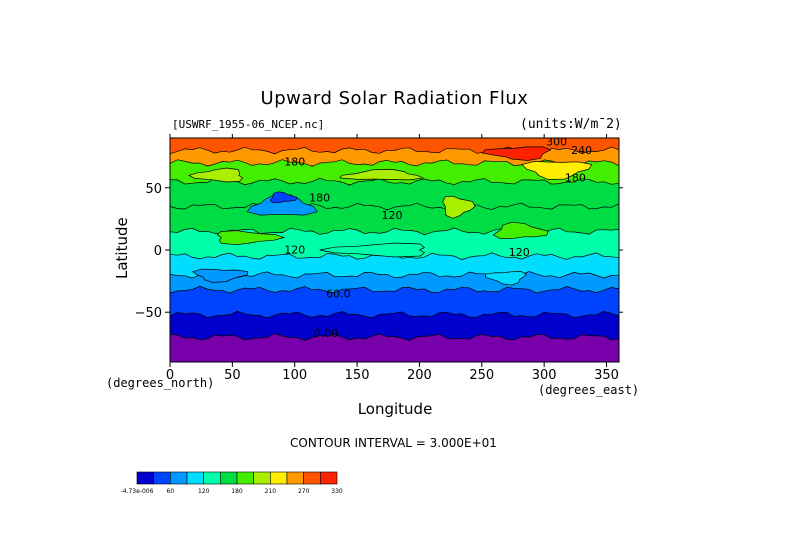 This screenshot has width=789, height=558. Describe the element at coordinates (581, 150) in the screenshot. I see `contour-label: 240` at that location.